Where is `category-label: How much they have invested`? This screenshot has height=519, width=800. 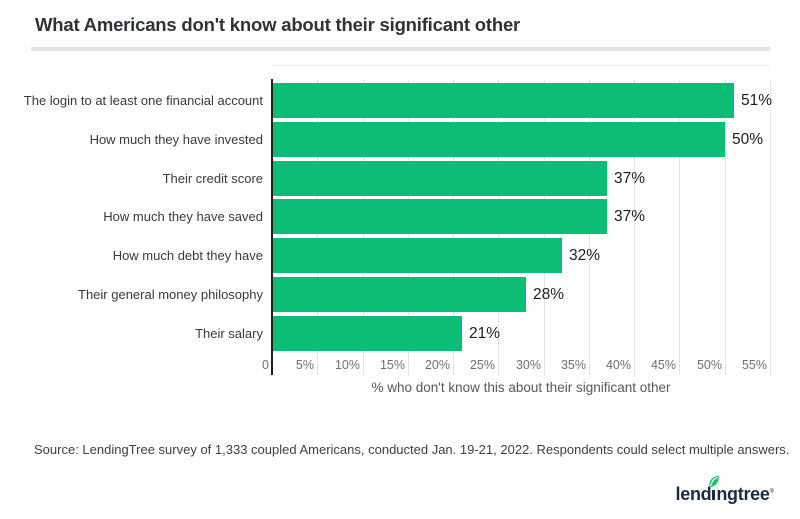 category-label: How much they have invested is located at coordinates (176, 139).